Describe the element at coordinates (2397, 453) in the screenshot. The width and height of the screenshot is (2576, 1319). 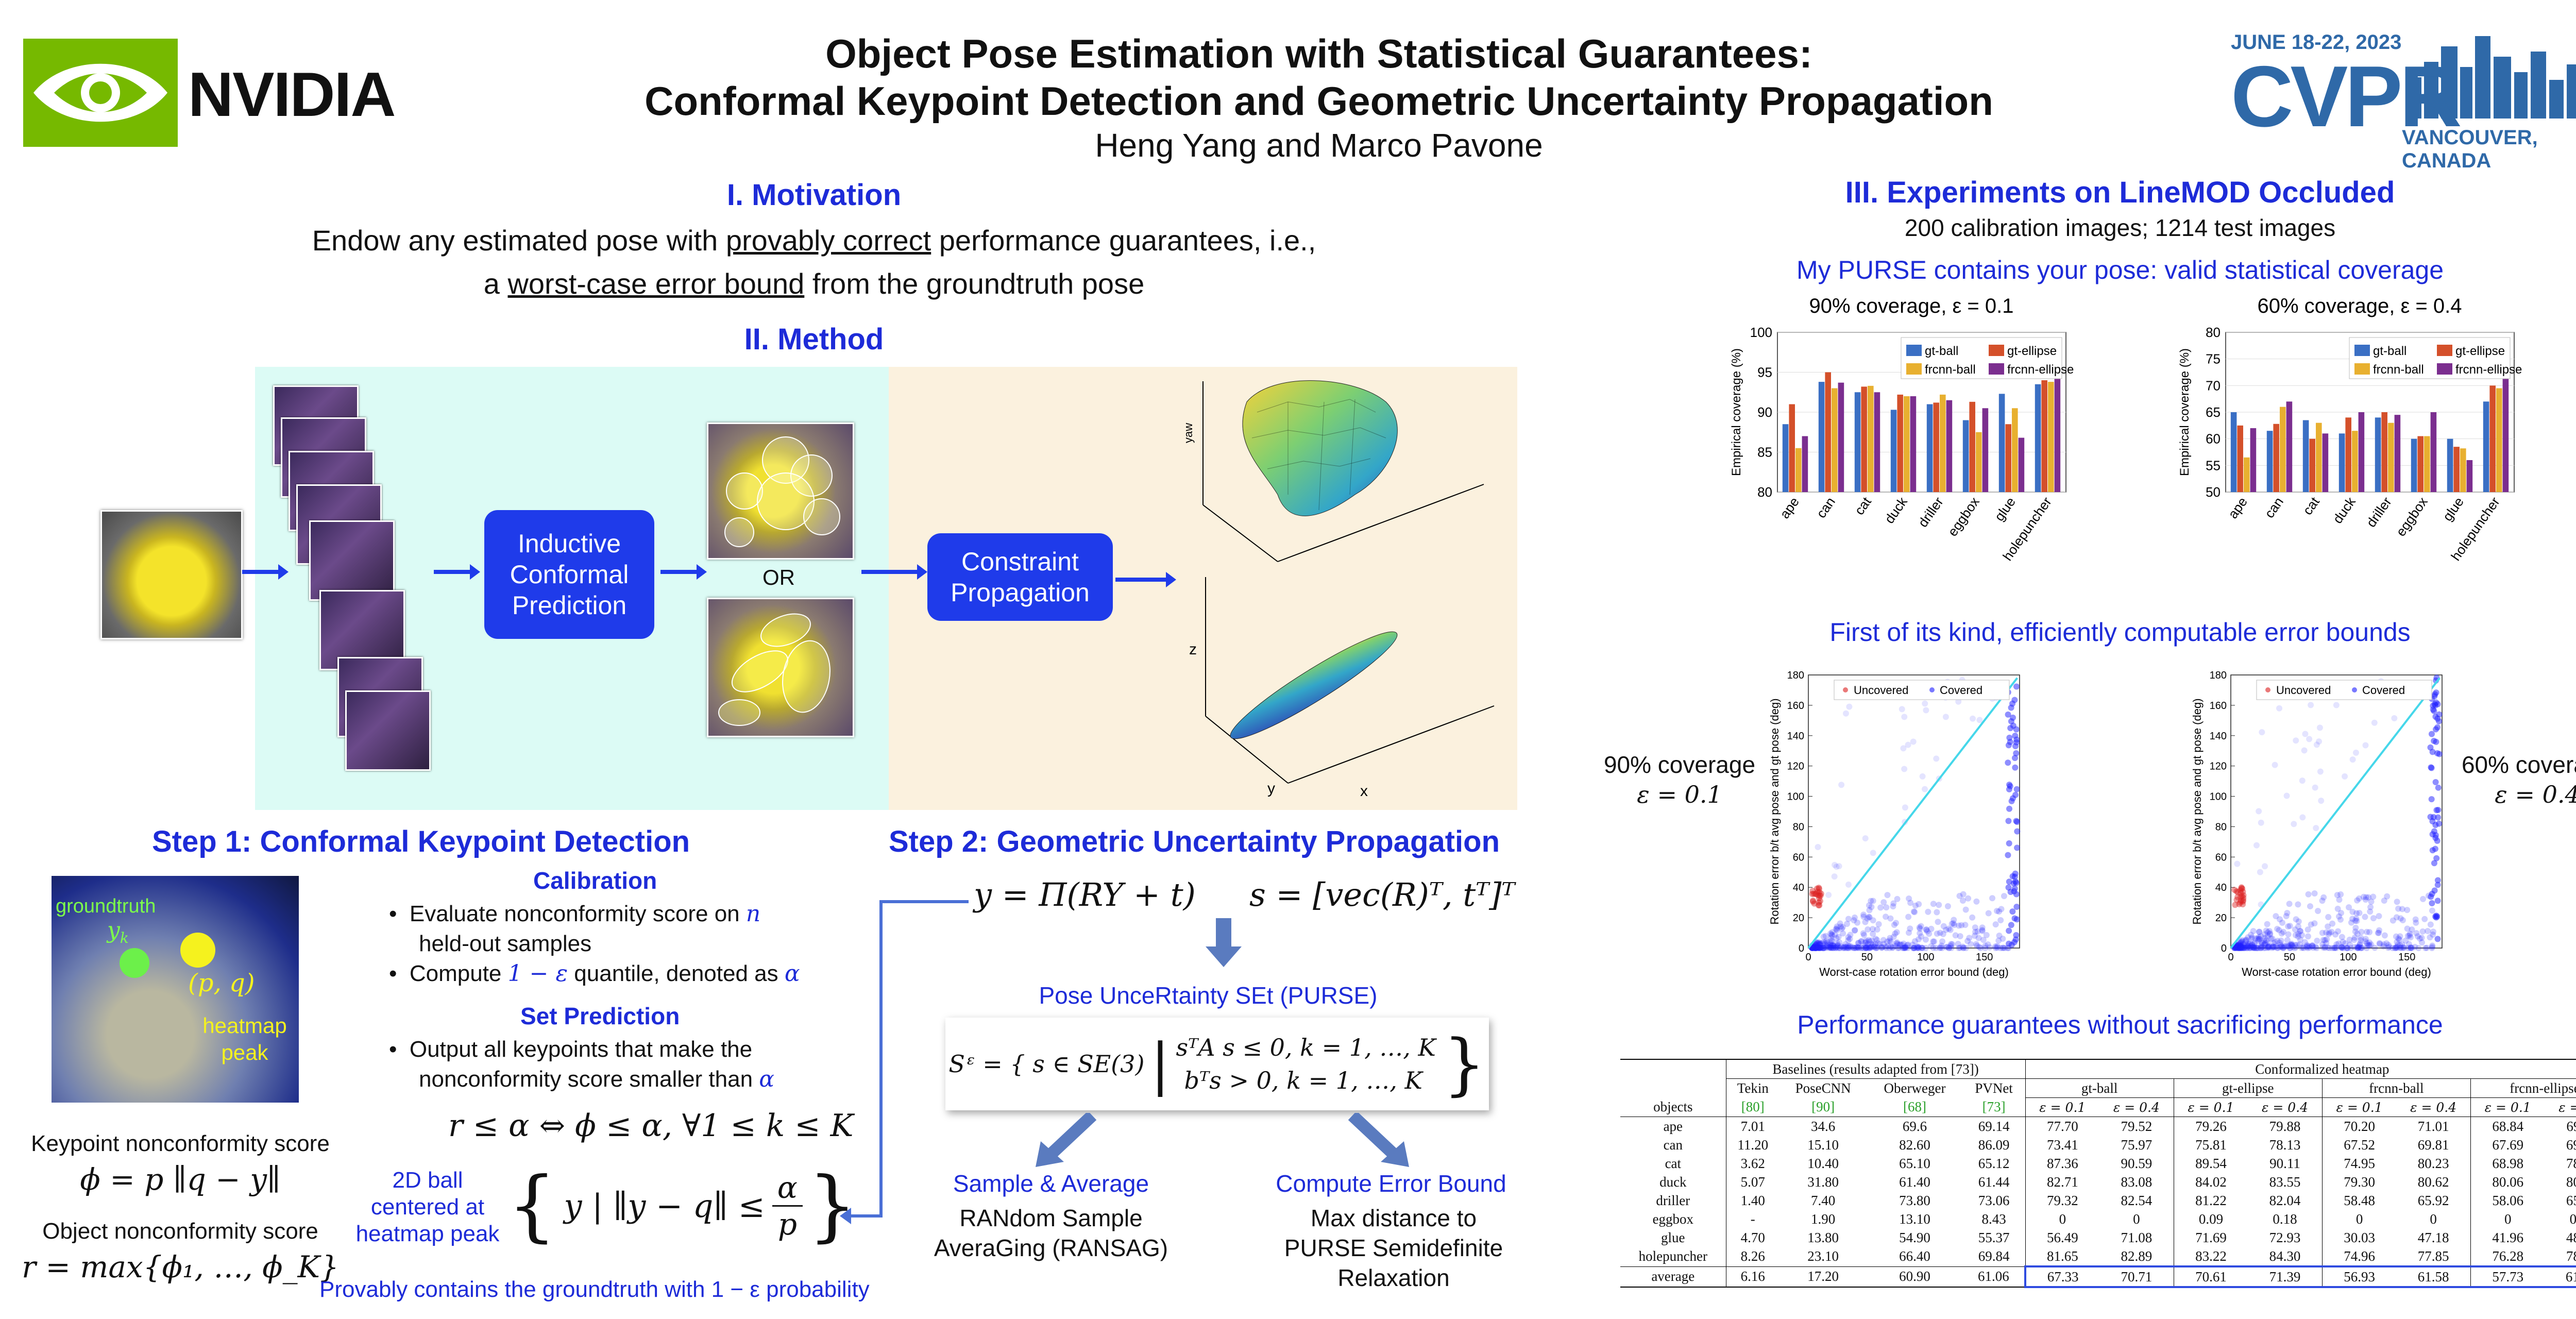
I see `bar-frcnn-ellipse-driller` at that location.